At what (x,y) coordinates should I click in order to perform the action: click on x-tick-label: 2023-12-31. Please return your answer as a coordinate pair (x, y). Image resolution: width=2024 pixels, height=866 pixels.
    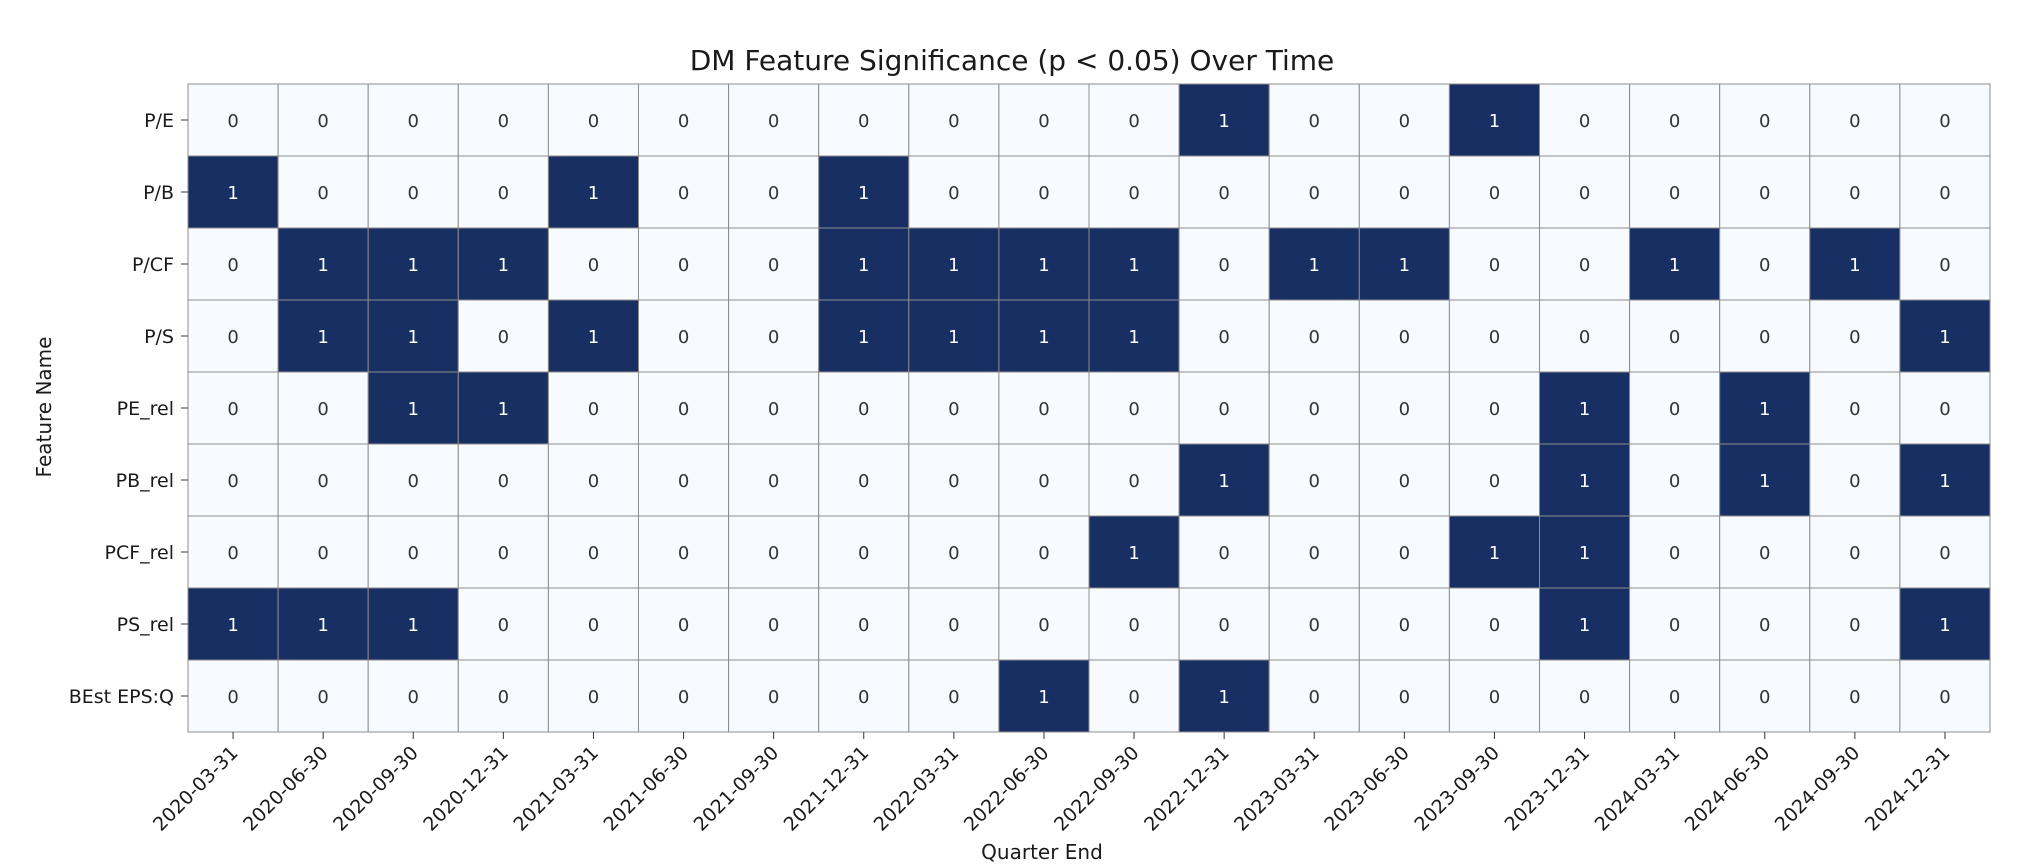
    Looking at the image, I should click on (1547, 789).